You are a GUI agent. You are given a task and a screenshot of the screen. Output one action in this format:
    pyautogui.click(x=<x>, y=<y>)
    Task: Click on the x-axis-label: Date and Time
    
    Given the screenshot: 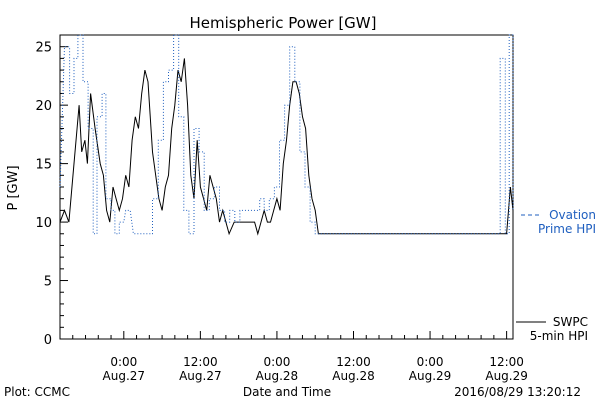 What is the action you would take?
    pyautogui.click(x=287, y=392)
    